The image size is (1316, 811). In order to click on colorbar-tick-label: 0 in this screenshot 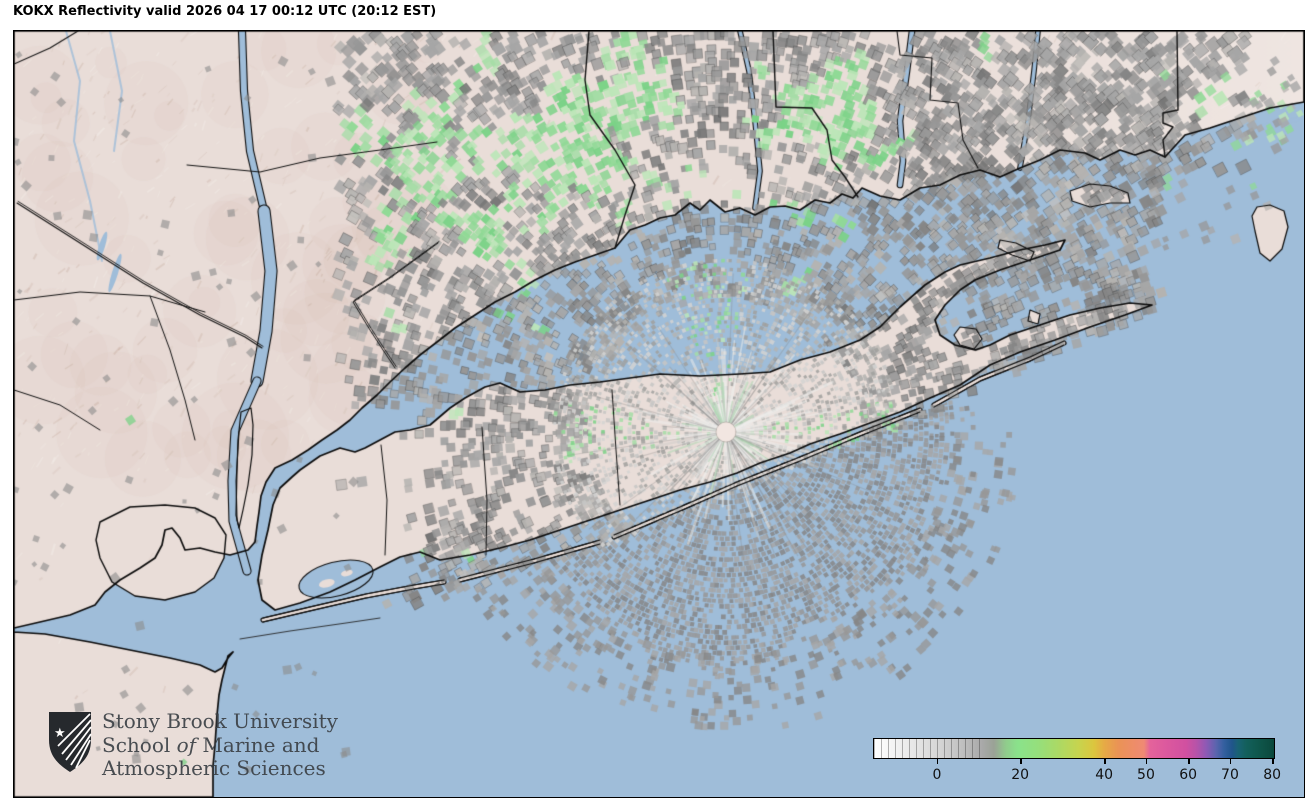, I will do `click(937, 775)`.